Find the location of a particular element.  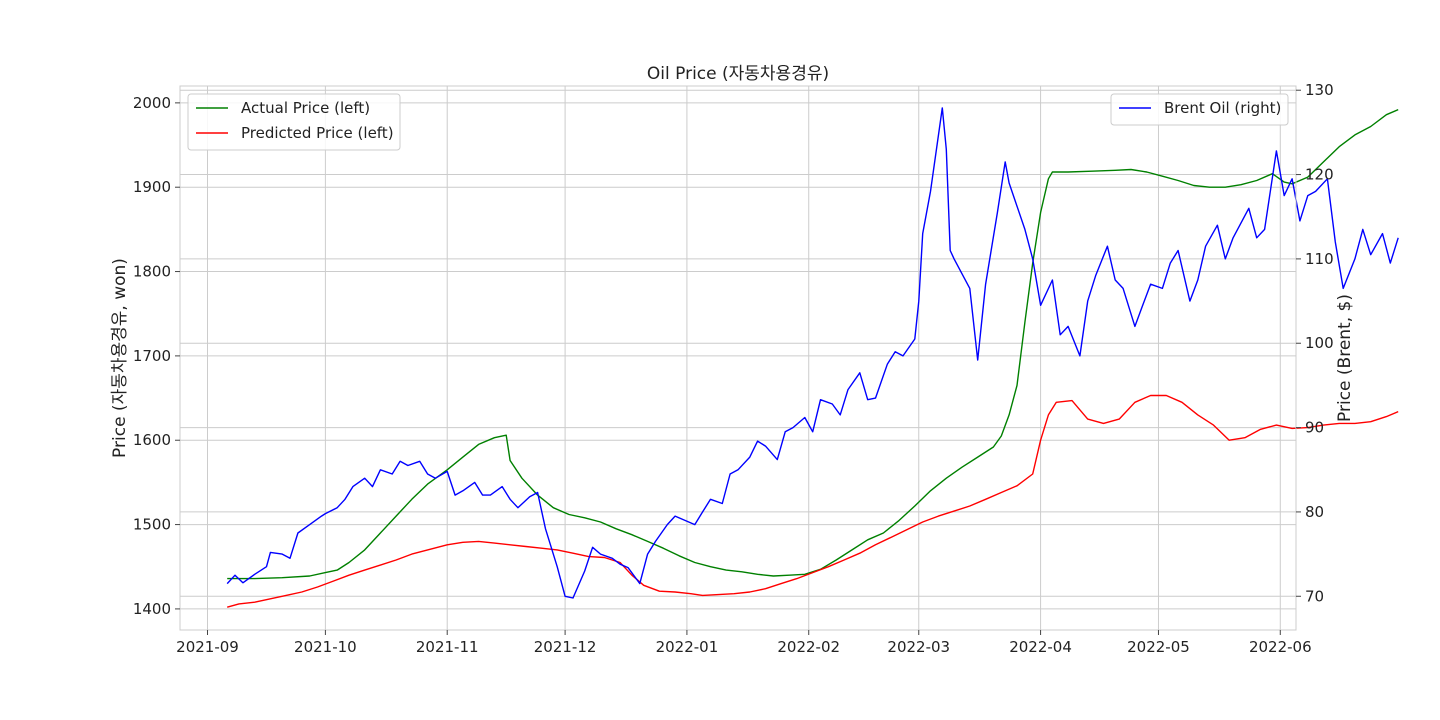

x-tick-label: 2022-06 is located at coordinates (1280, 647).